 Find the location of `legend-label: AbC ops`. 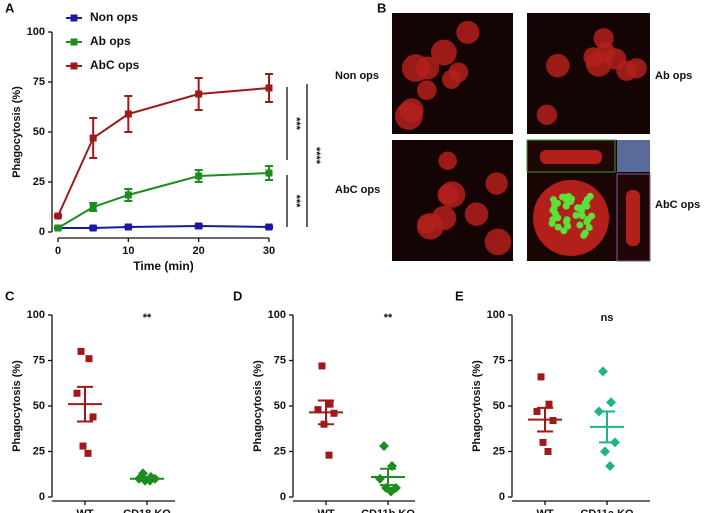

legend-label: AbC ops is located at coordinates (115, 65).